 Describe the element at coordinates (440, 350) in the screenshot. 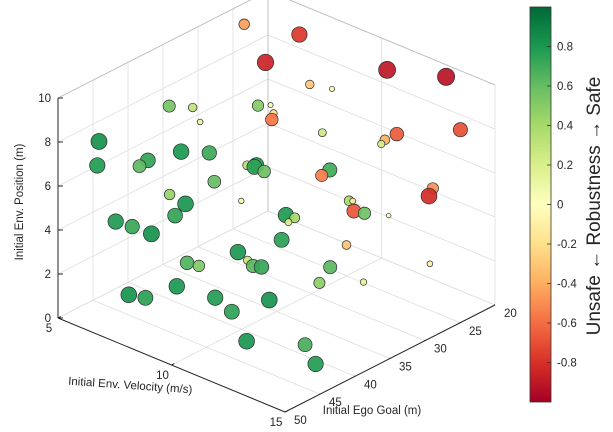

I see `x-tick-label: 30` at that location.